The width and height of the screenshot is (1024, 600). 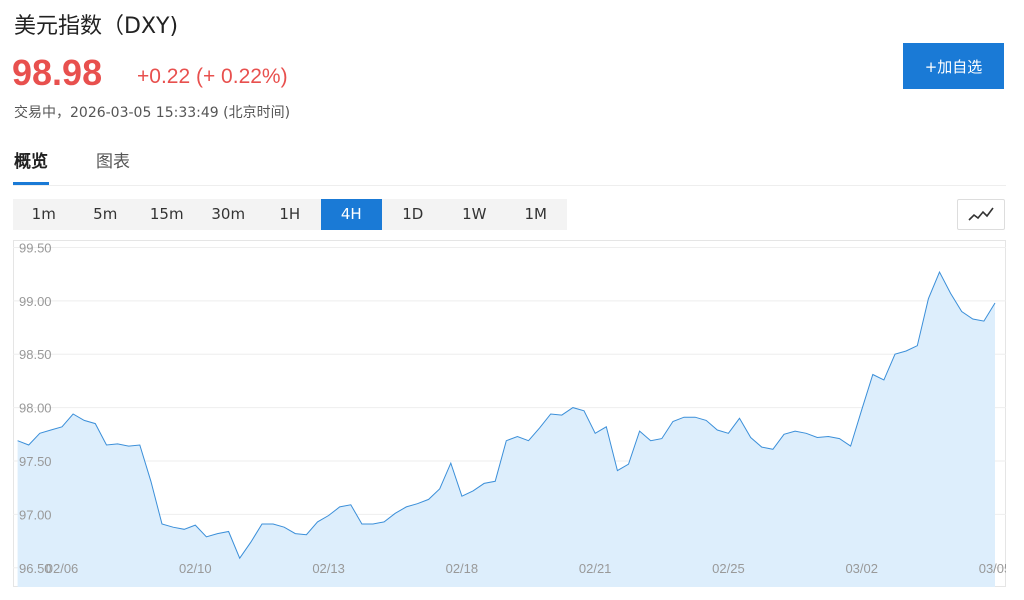 What do you see at coordinates (35, 461) in the screenshot?
I see `y-tick-label: 97.50` at bounding box center [35, 461].